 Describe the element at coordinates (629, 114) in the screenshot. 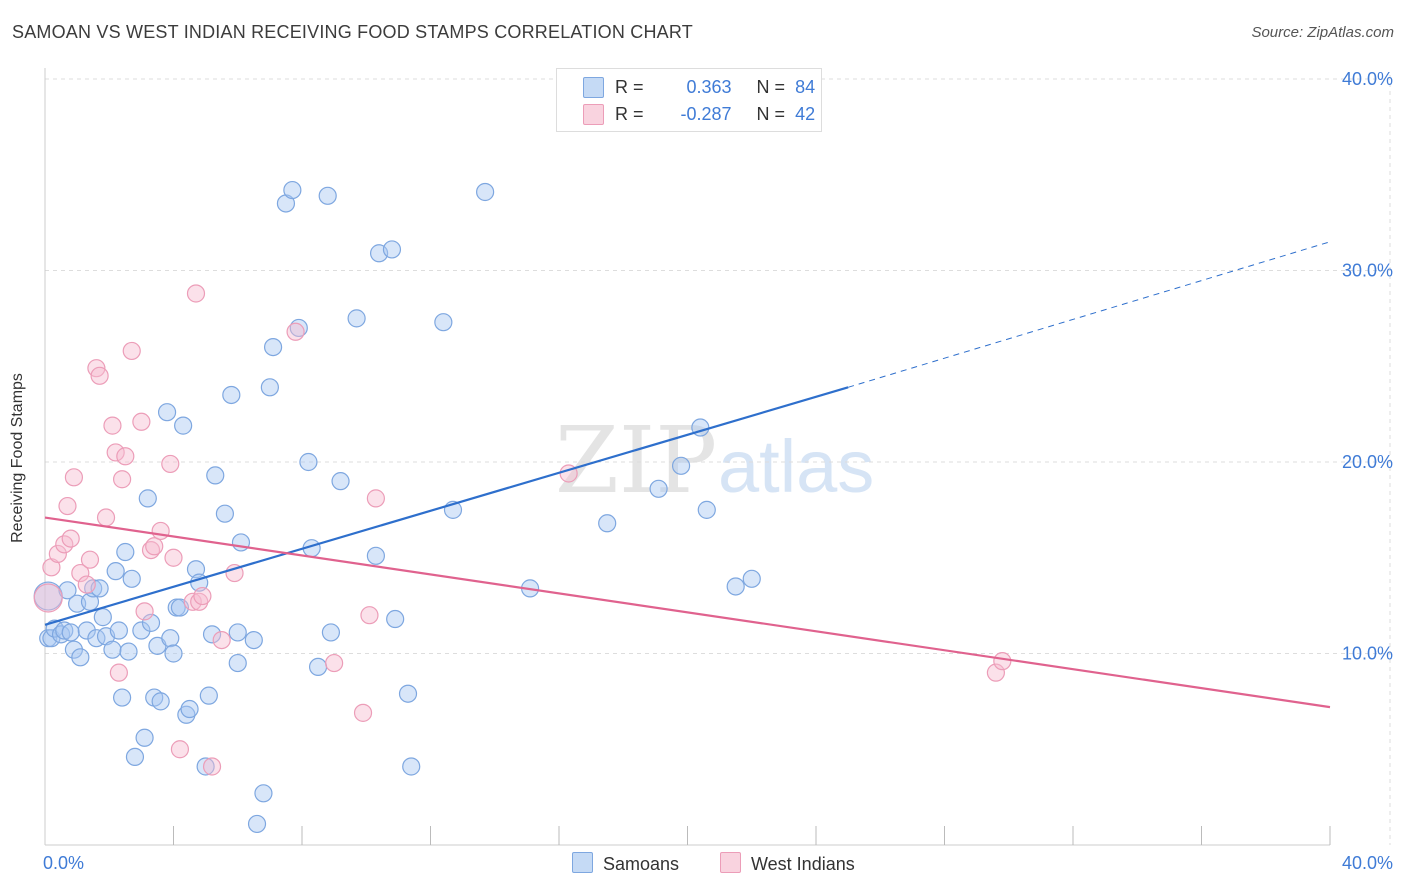

I see `legend-r-label-west-indians: R =` at that location.